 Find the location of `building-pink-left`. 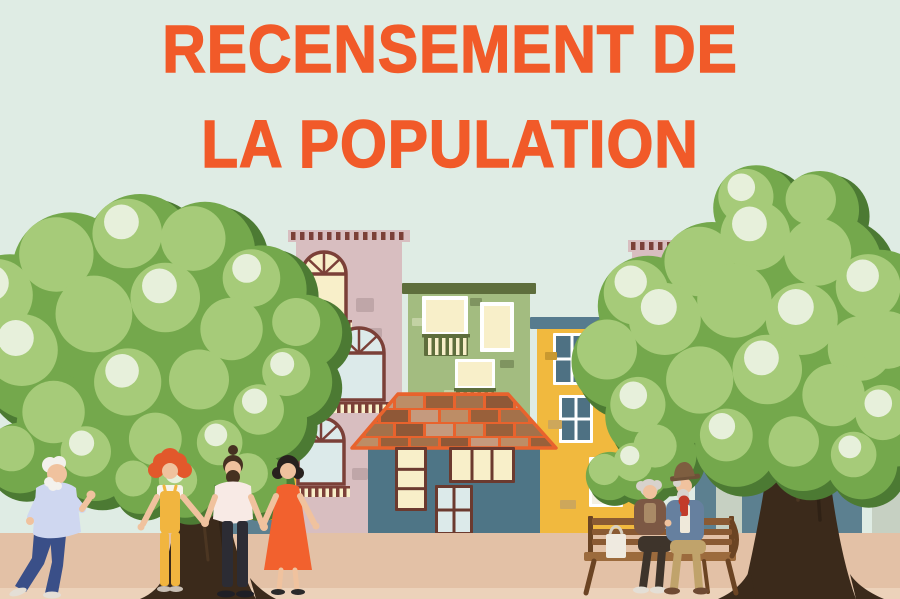

building-pink-left is located at coordinates (349, 381).